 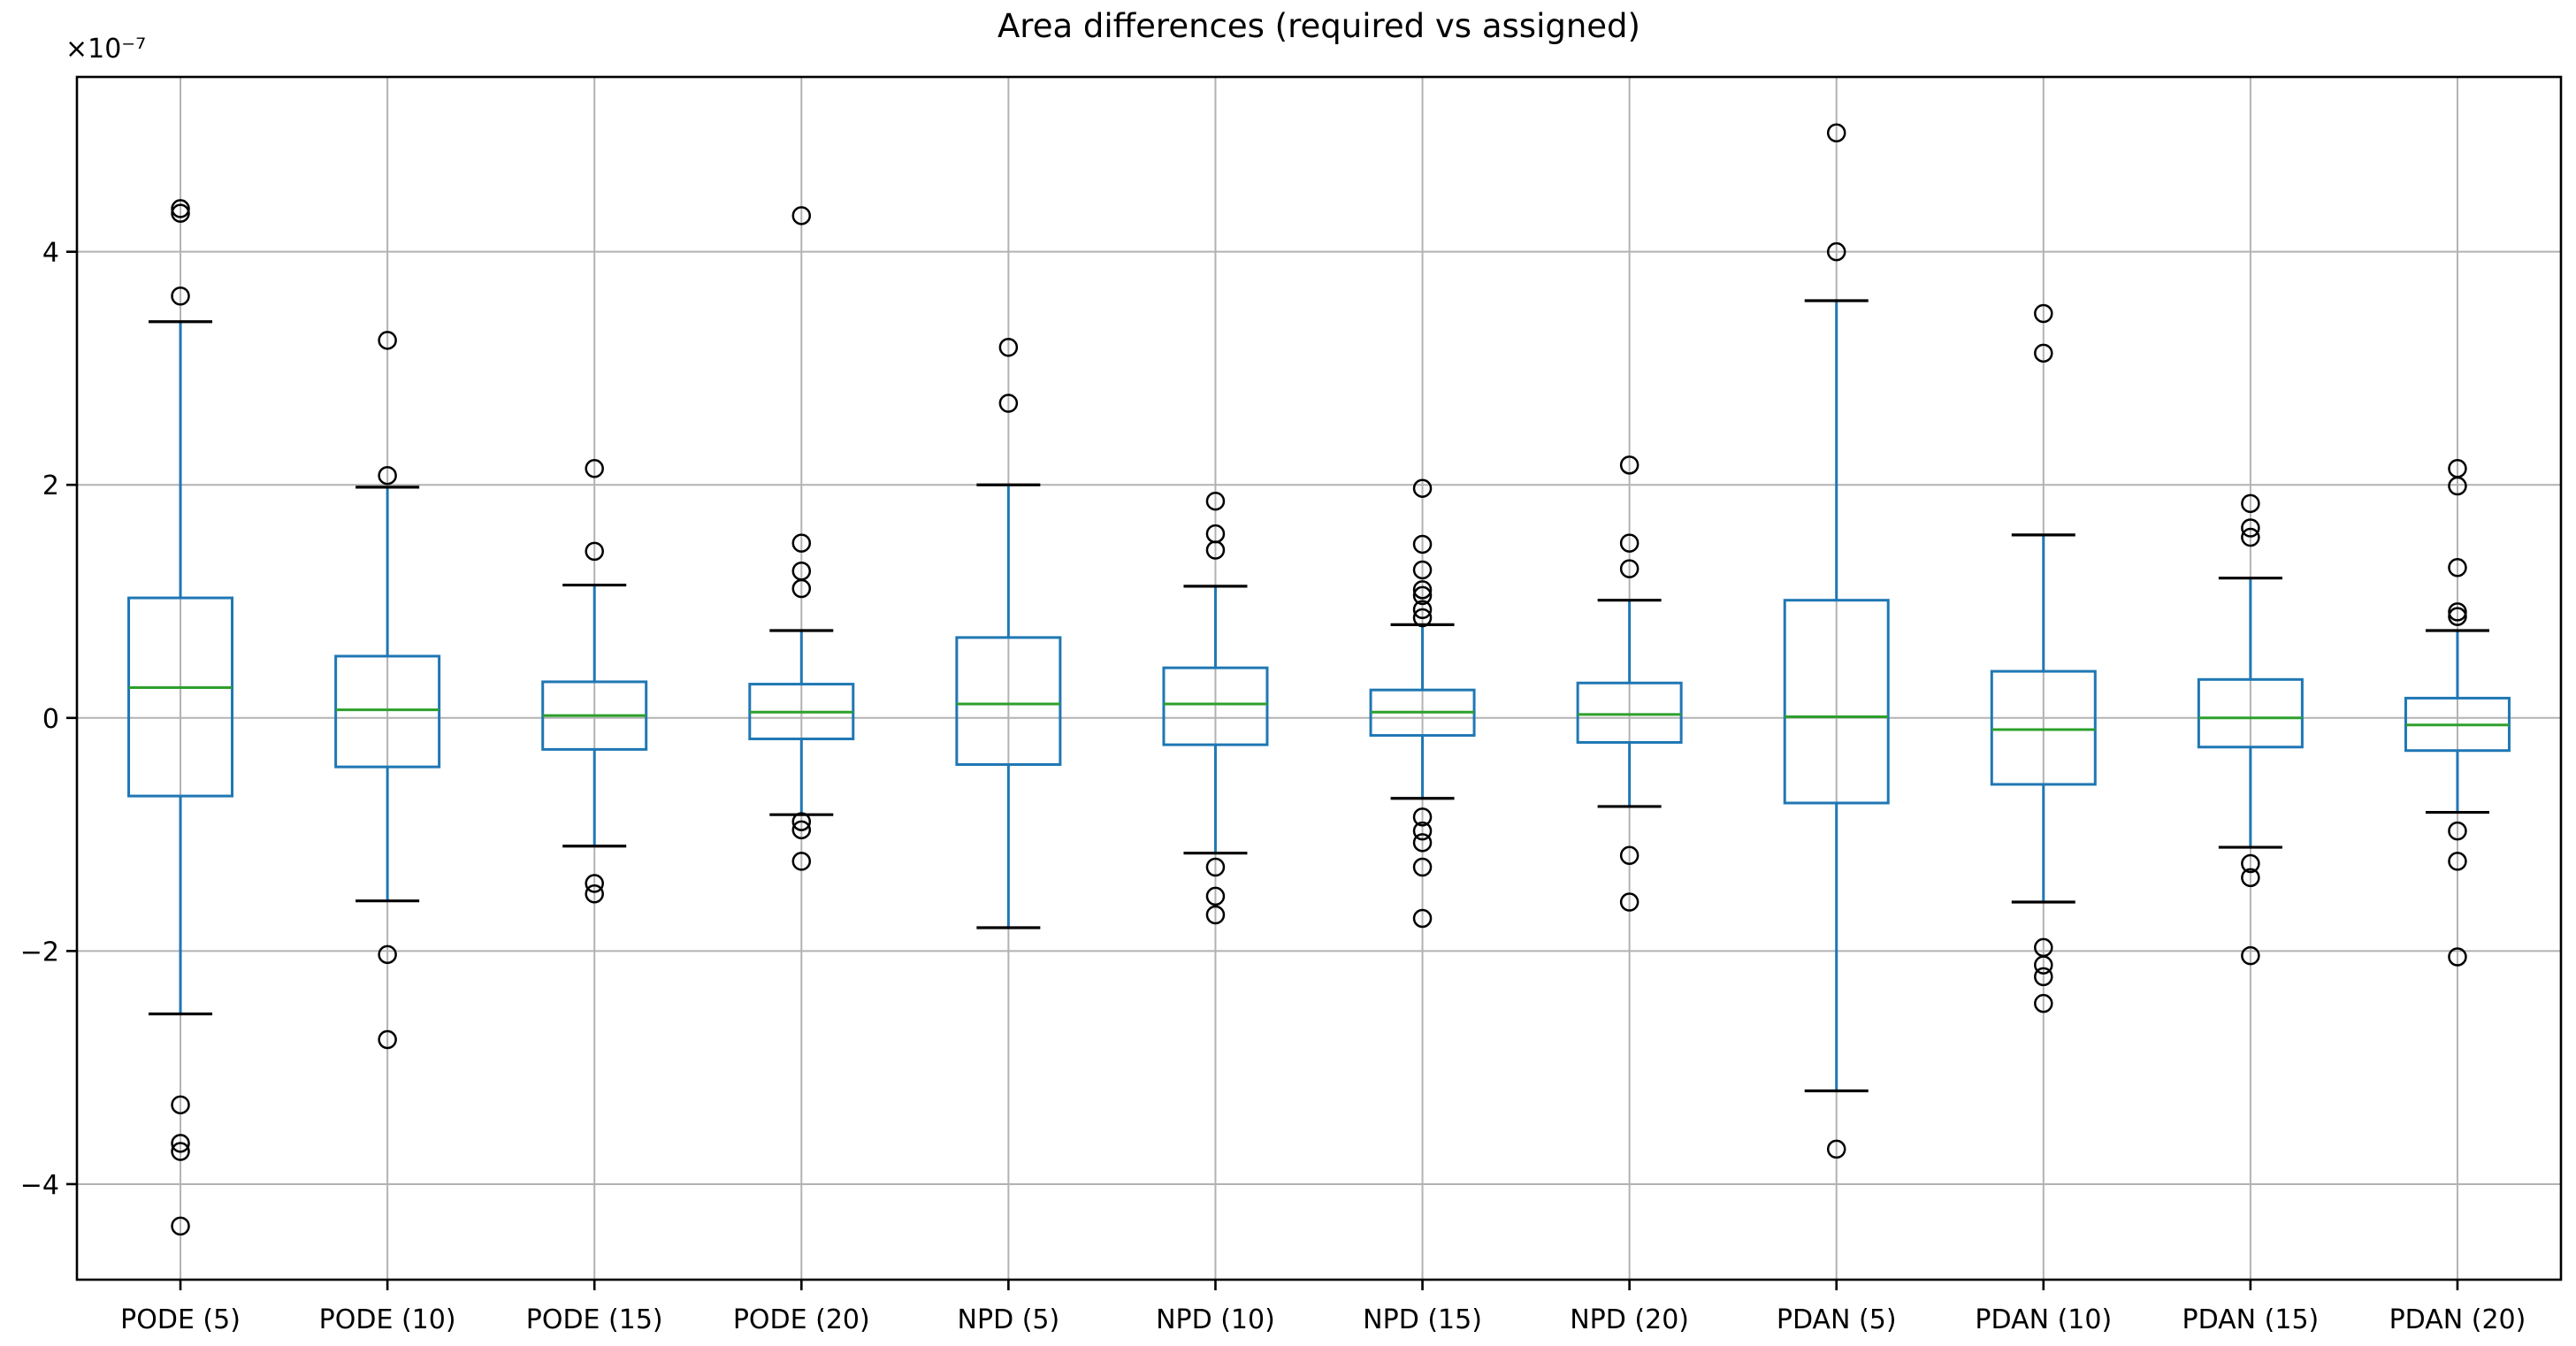 What do you see at coordinates (801, 1319) in the screenshot?
I see `x-tick-label: PODE (20)` at bounding box center [801, 1319].